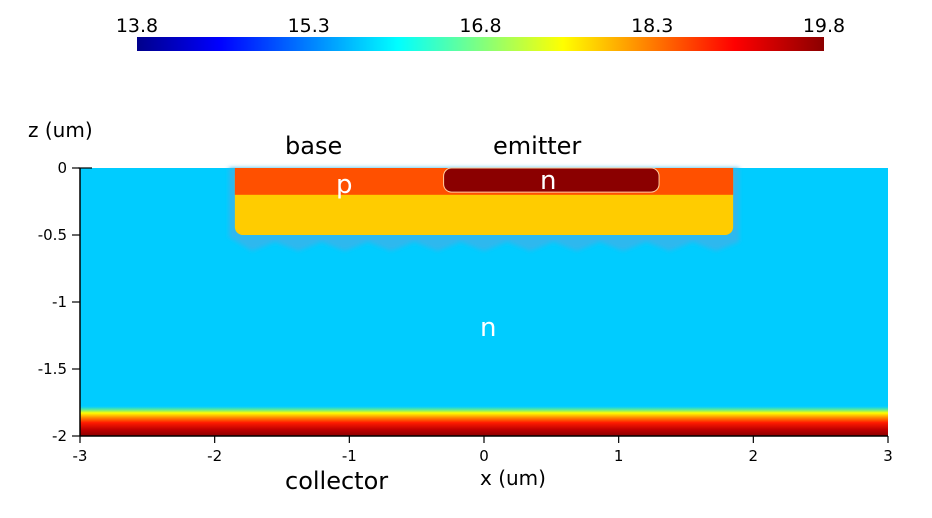  What do you see at coordinates (349, 456) in the screenshot?
I see `x-tick-label: -1` at bounding box center [349, 456].